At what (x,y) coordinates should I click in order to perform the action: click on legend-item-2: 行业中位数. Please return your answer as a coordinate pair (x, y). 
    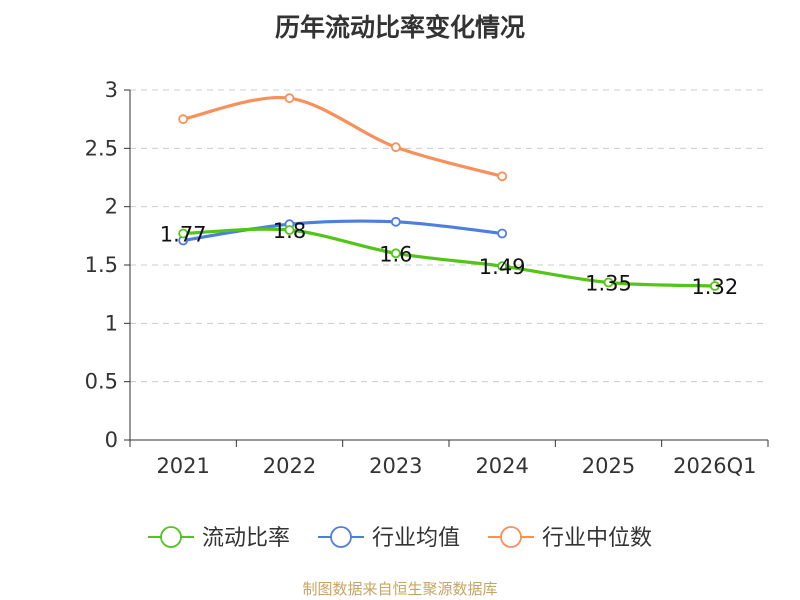
    Looking at the image, I should click on (570, 538).